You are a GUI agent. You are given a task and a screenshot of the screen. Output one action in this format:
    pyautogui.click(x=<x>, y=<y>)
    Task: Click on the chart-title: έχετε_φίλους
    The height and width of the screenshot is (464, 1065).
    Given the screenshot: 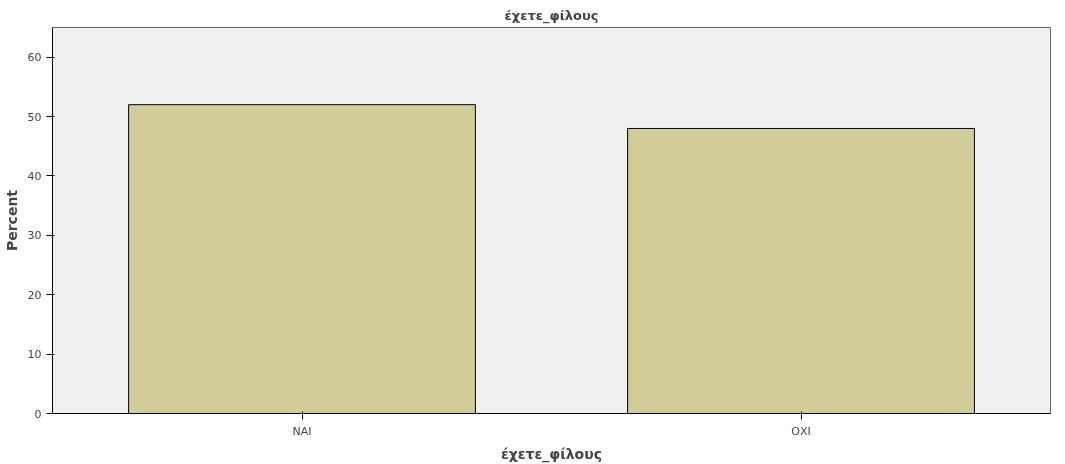 What is the action you would take?
    pyautogui.click(x=551, y=15)
    